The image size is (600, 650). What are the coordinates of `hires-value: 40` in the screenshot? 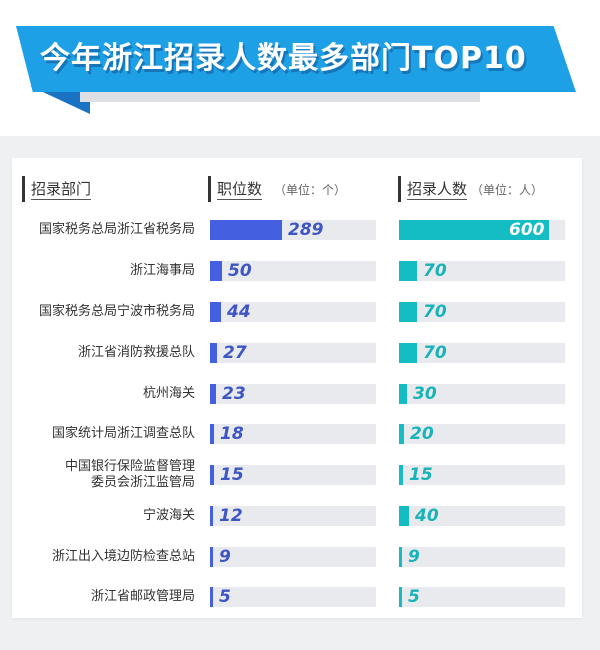 It's located at (427, 516).